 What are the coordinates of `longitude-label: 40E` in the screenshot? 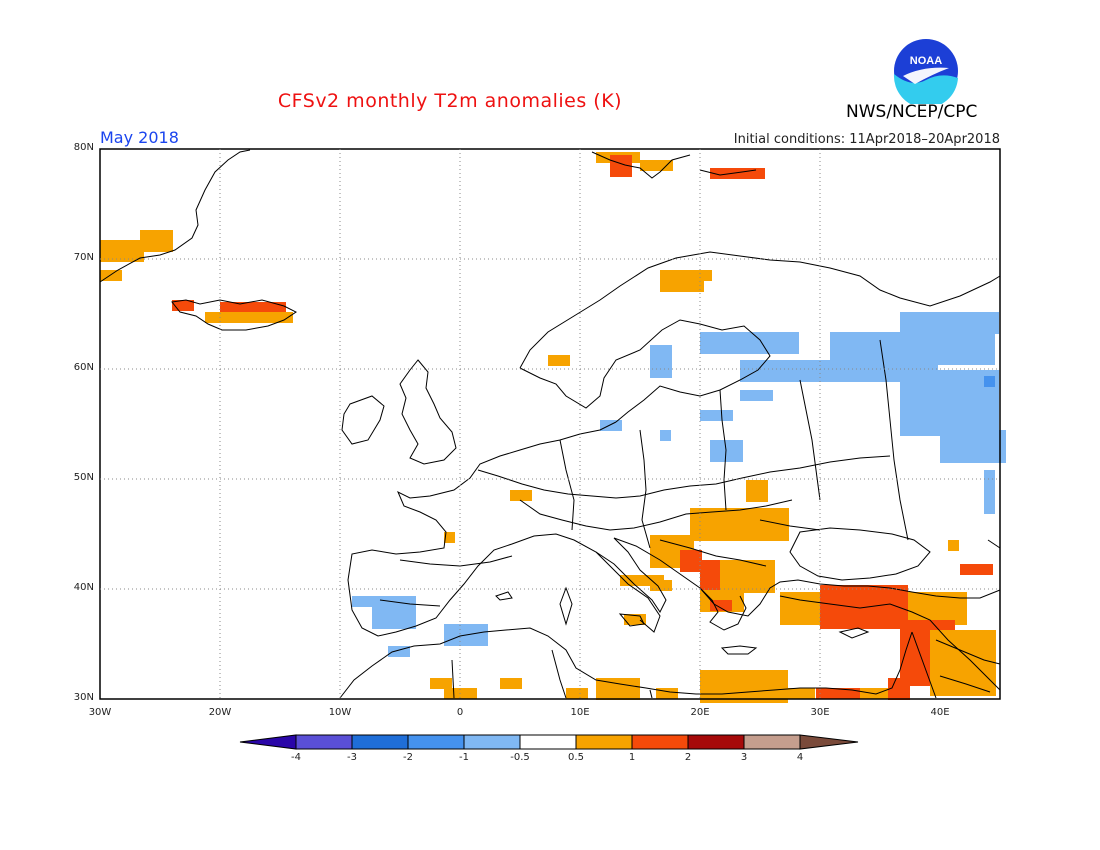 It's located at (940, 712).